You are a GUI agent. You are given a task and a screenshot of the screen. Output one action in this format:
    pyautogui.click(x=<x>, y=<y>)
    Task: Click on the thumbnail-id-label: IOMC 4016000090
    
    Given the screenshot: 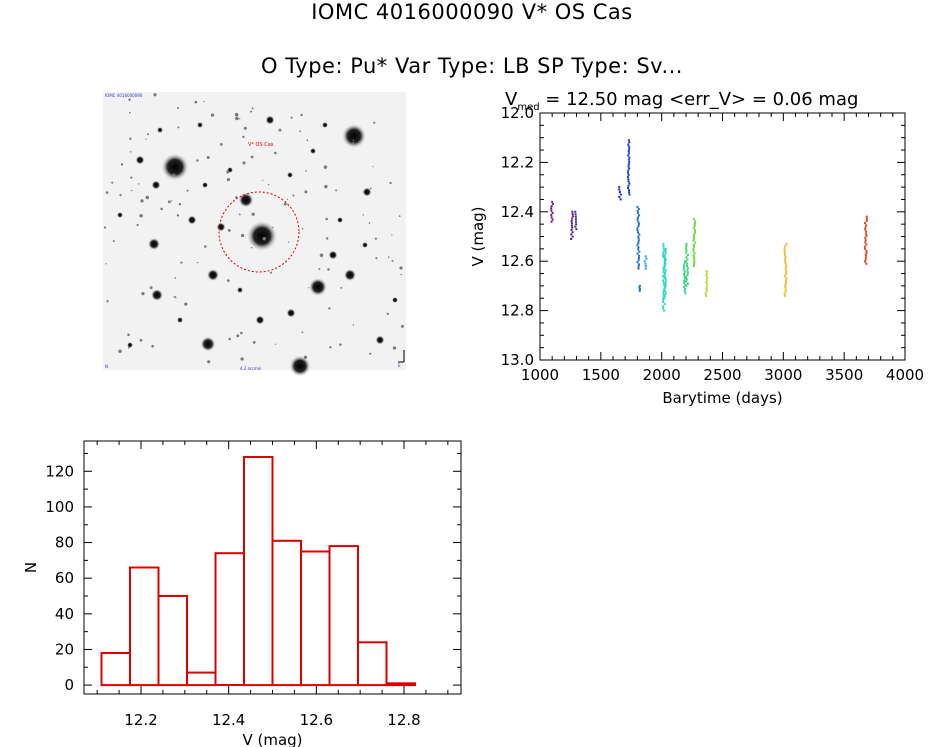 What is the action you would take?
    pyautogui.click(x=124, y=95)
    